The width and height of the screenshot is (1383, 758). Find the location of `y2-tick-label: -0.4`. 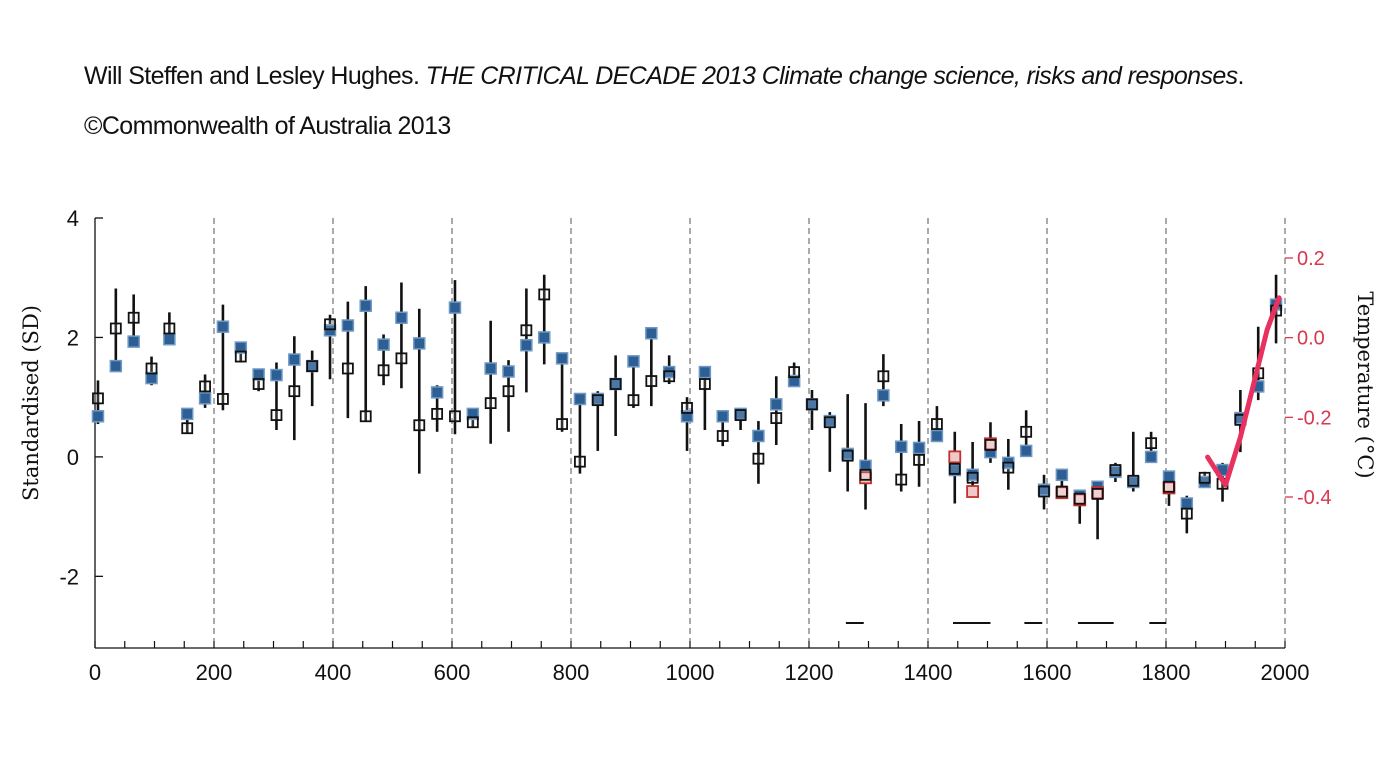

y2-tick-label: -0.4 is located at coordinates (1314, 498).